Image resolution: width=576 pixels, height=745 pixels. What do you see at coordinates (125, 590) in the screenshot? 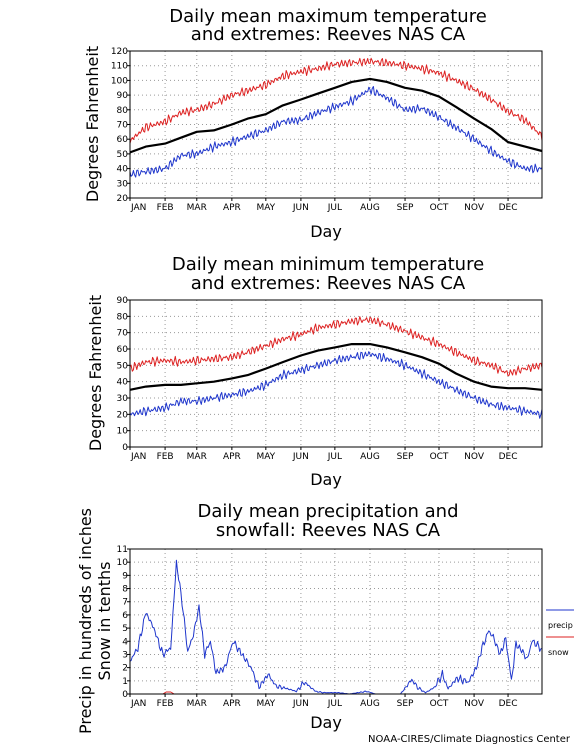
I see `y-tick-label: 8` at bounding box center [125, 590].